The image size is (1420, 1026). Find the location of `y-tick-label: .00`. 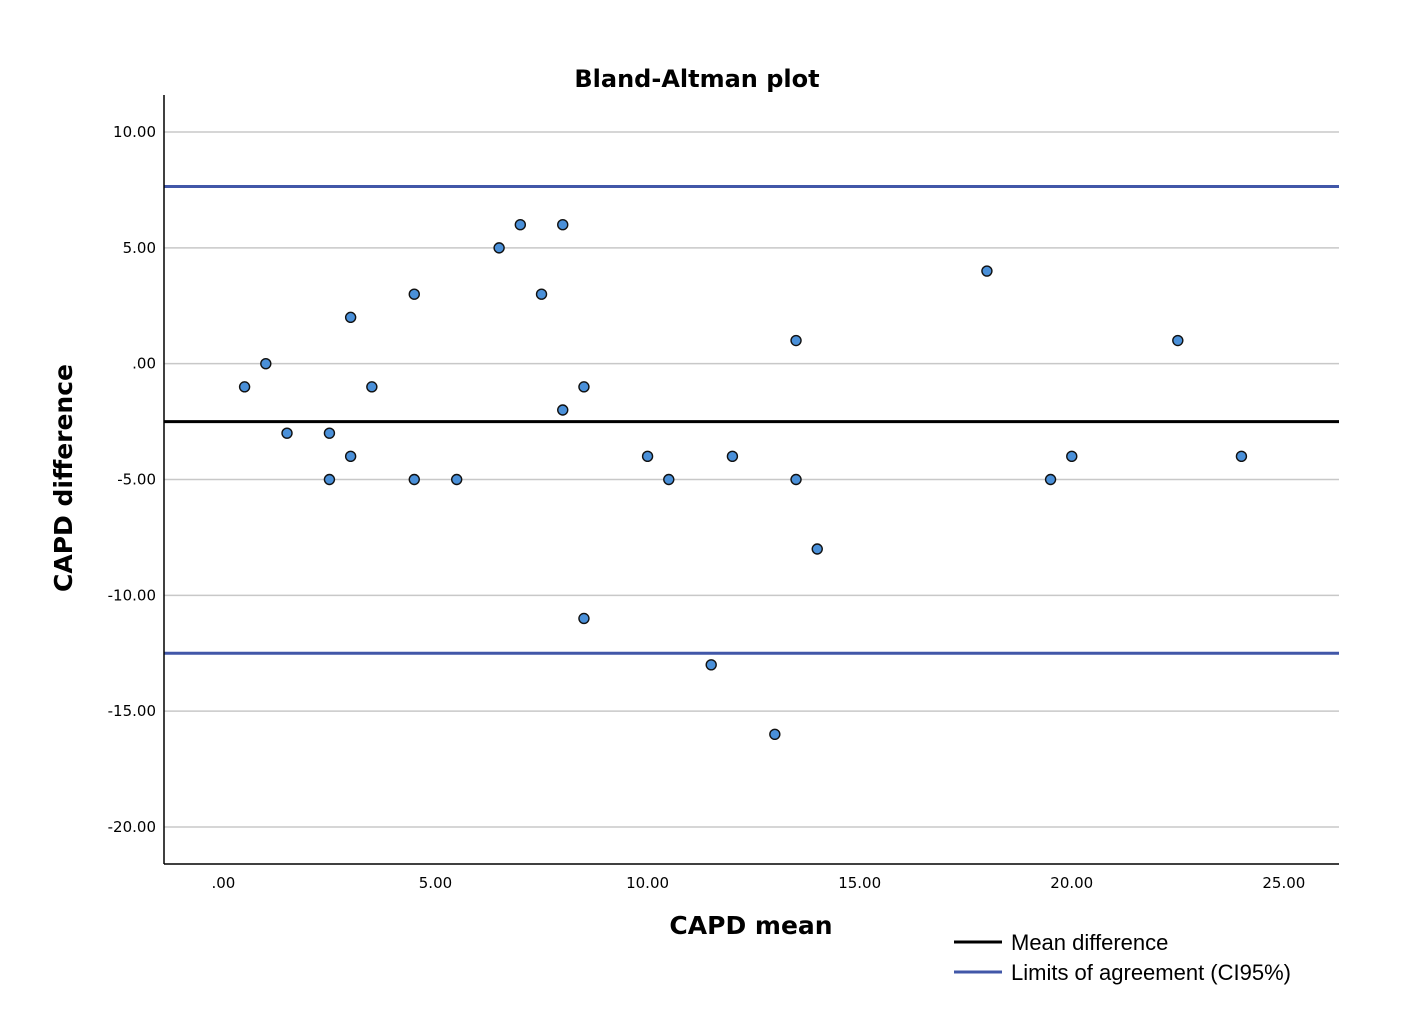

y-tick-label: .00 is located at coordinates (144, 364).